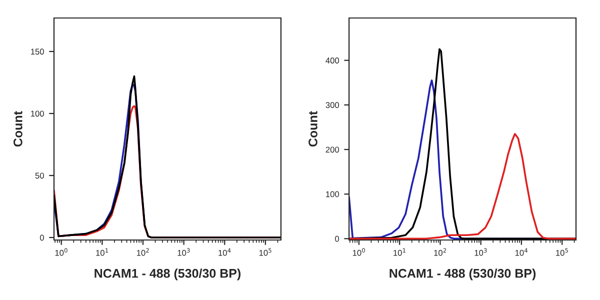 Image resolution: width=600 pixels, height=300 pixels. I want to click on y-tick-label: 150, so click(37, 51).